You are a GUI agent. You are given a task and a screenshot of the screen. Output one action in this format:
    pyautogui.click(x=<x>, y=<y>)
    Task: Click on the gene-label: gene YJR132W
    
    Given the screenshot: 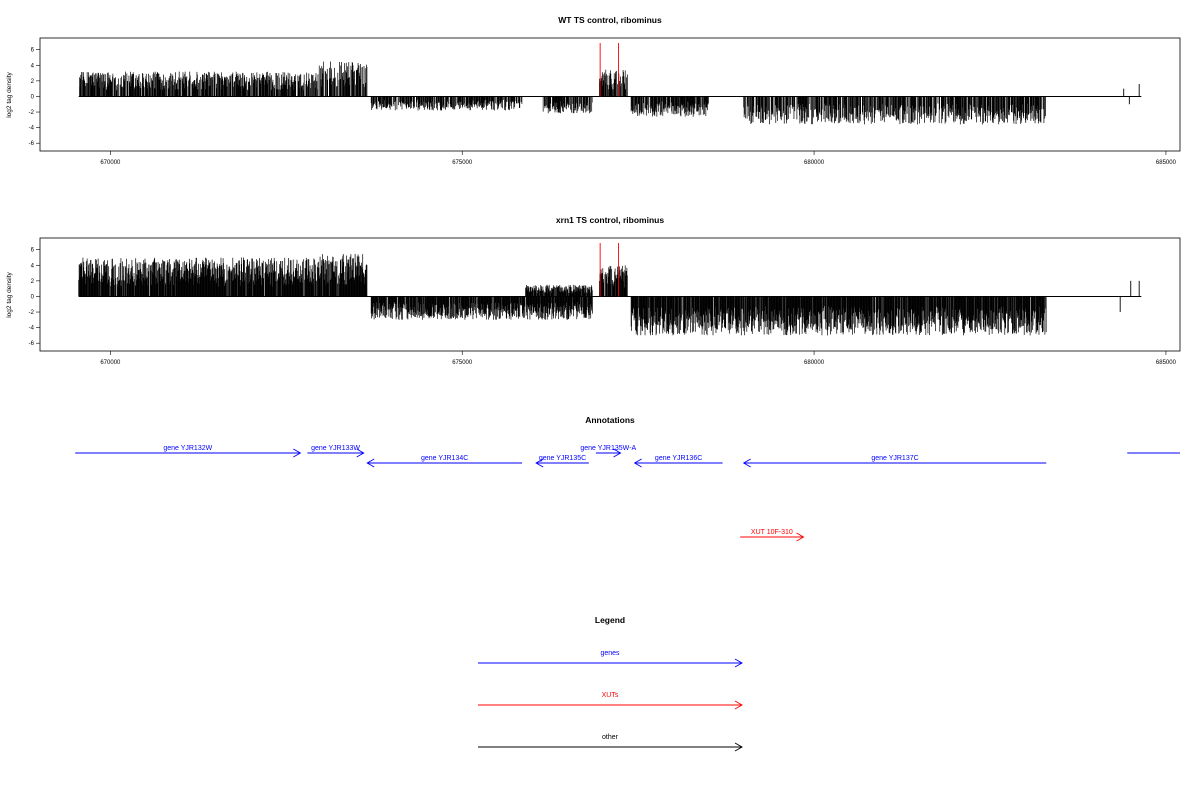 What is the action you would take?
    pyautogui.click(x=187, y=448)
    